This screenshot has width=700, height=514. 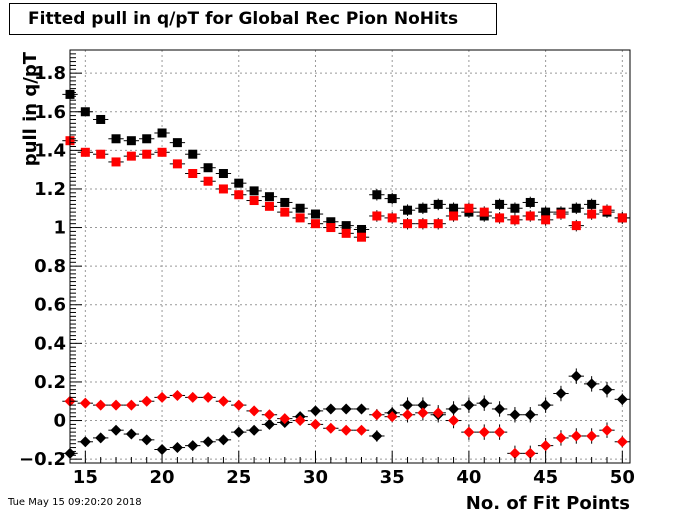 I want to click on y-tick-label: −0.2, so click(x=42, y=459).